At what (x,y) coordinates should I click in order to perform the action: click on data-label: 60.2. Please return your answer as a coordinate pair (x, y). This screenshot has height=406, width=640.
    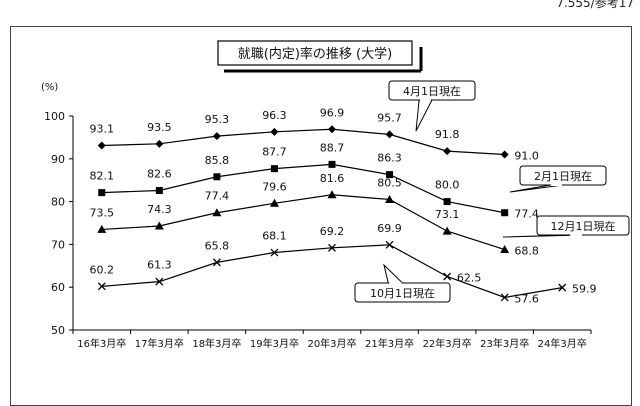
    Looking at the image, I should click on (102, 269).